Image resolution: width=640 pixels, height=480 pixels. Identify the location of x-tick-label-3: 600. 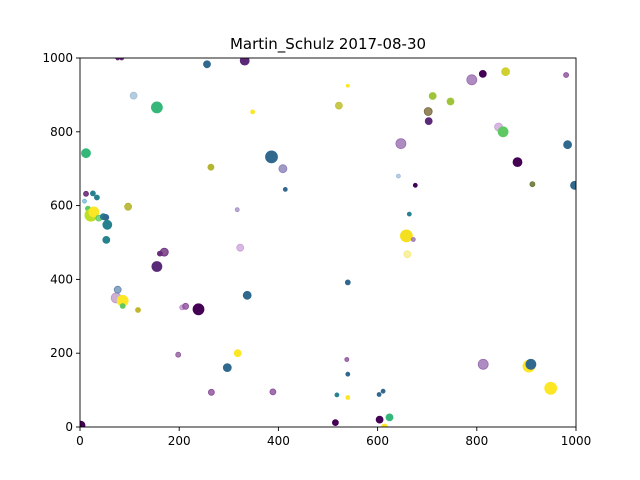
(377, 441).